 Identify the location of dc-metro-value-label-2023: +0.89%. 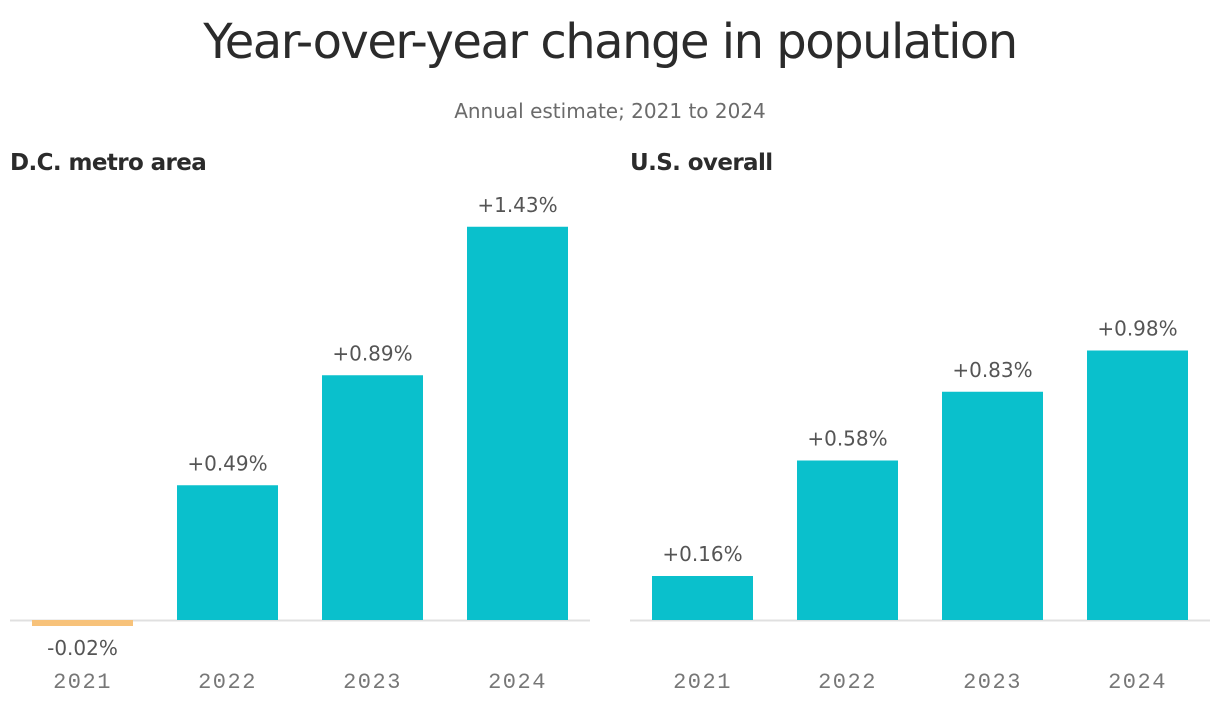
(372, 353).